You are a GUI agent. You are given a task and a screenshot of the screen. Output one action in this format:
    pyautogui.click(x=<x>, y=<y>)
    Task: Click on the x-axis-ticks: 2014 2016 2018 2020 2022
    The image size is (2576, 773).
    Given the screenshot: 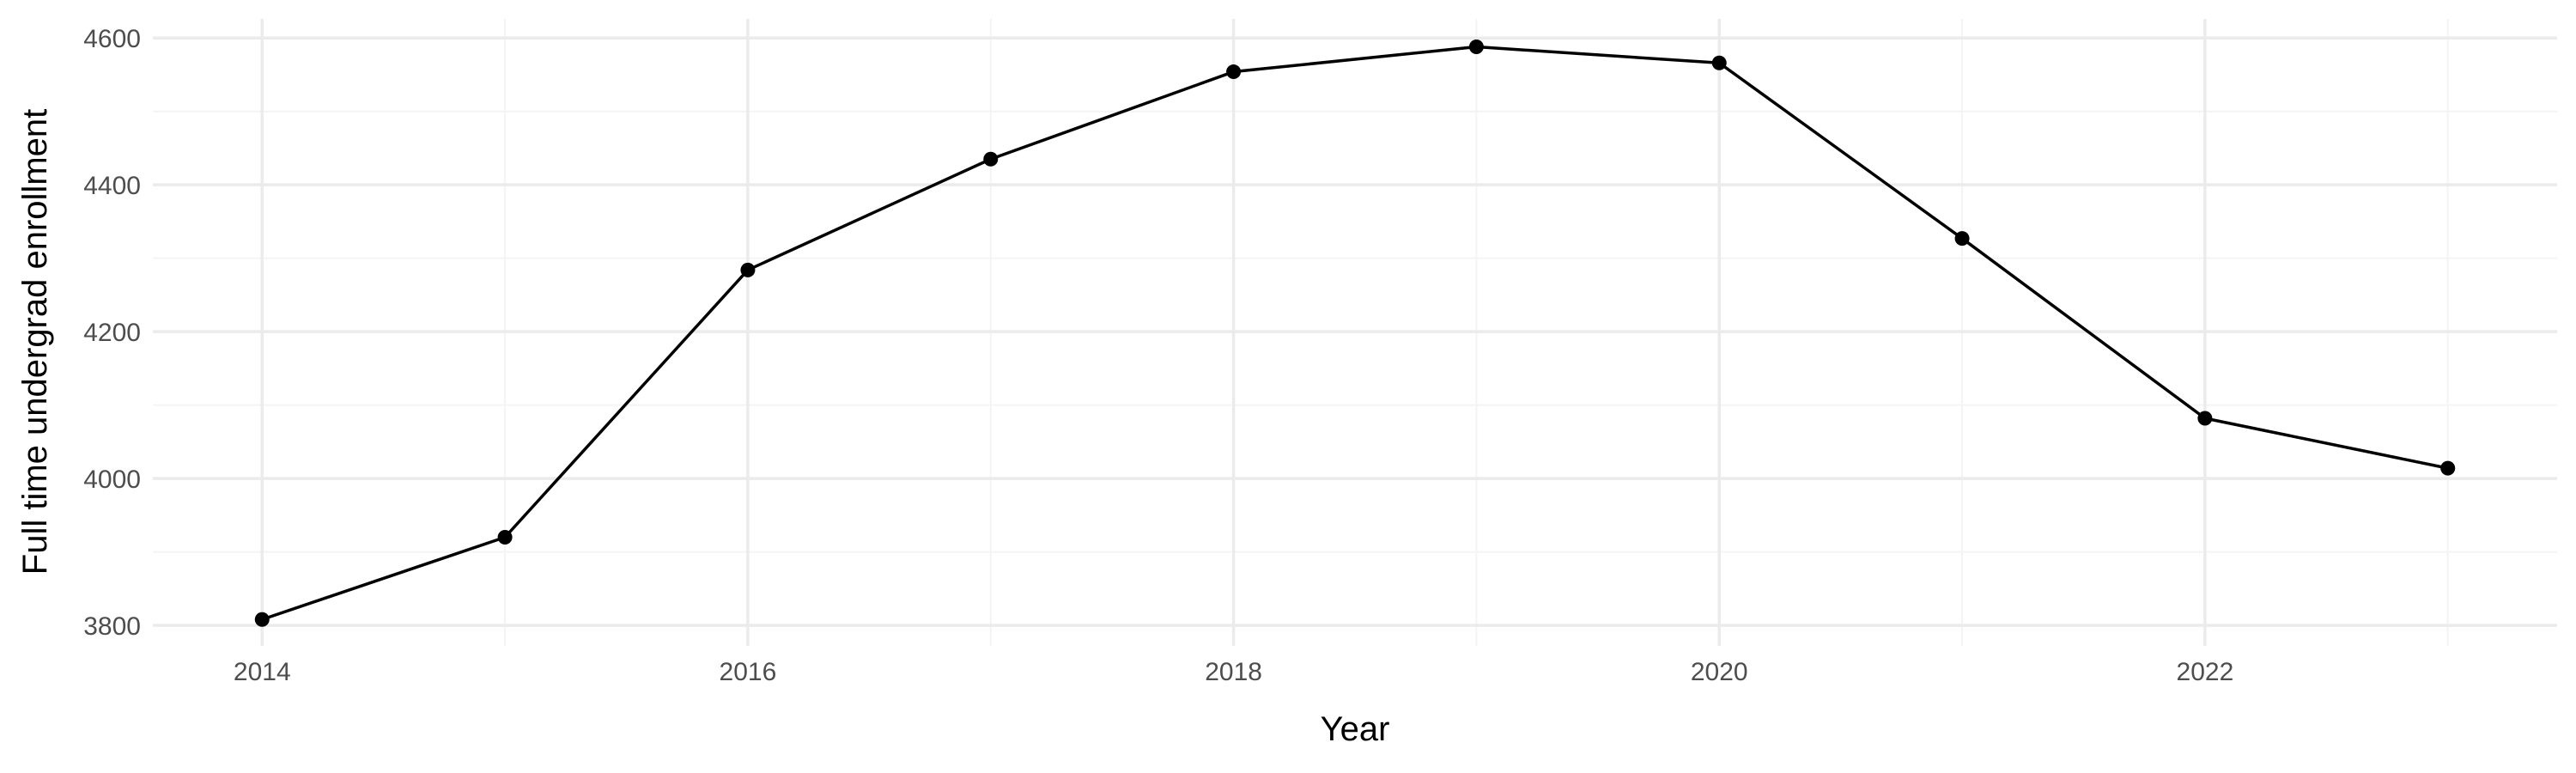 What is the action you would take?
    pyautogui.click(x=1233, y=672)
    